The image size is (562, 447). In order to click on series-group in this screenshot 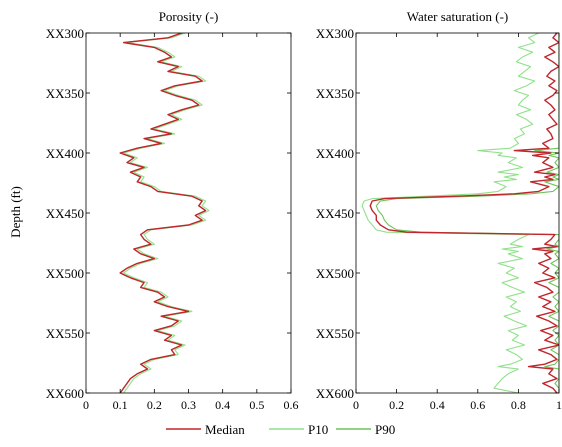, I will do `click(164, 213)`.